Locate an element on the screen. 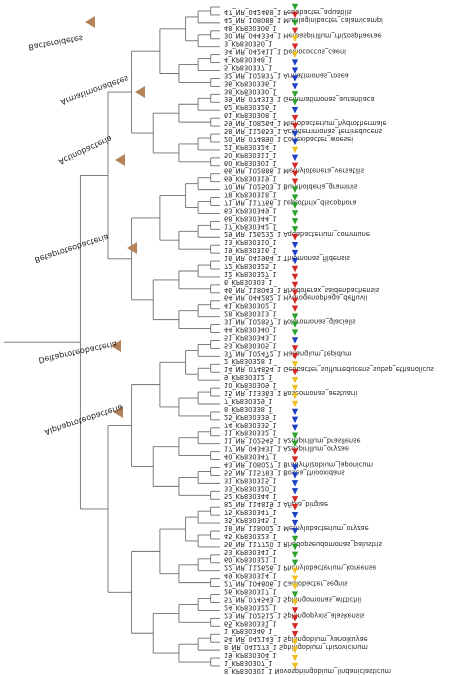  leaf-label: 68_KP830344_1 is located at coordinates (250, 218).